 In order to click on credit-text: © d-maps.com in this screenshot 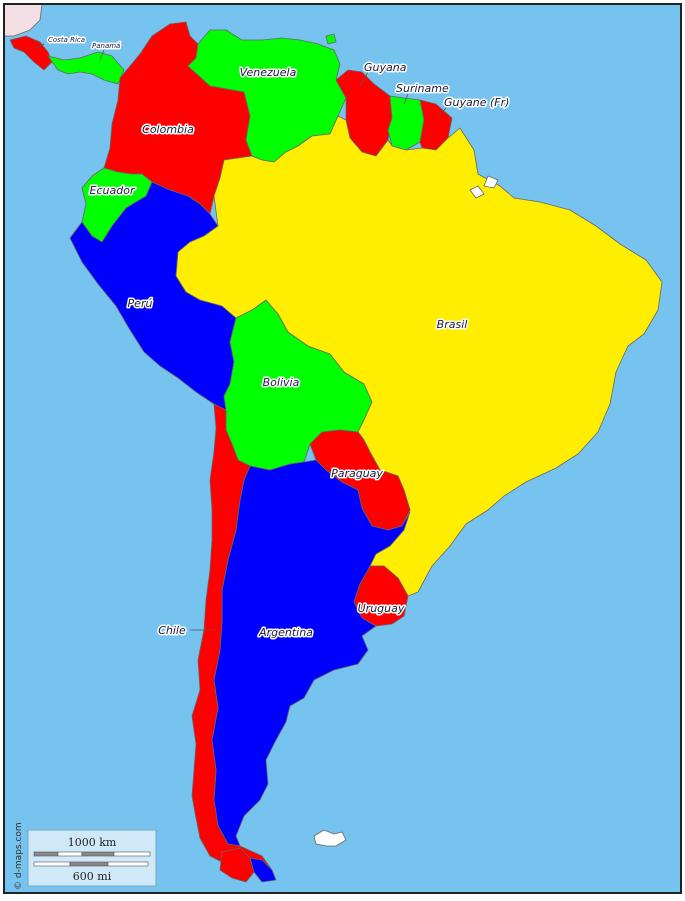, I will do `click(19, 856)`.